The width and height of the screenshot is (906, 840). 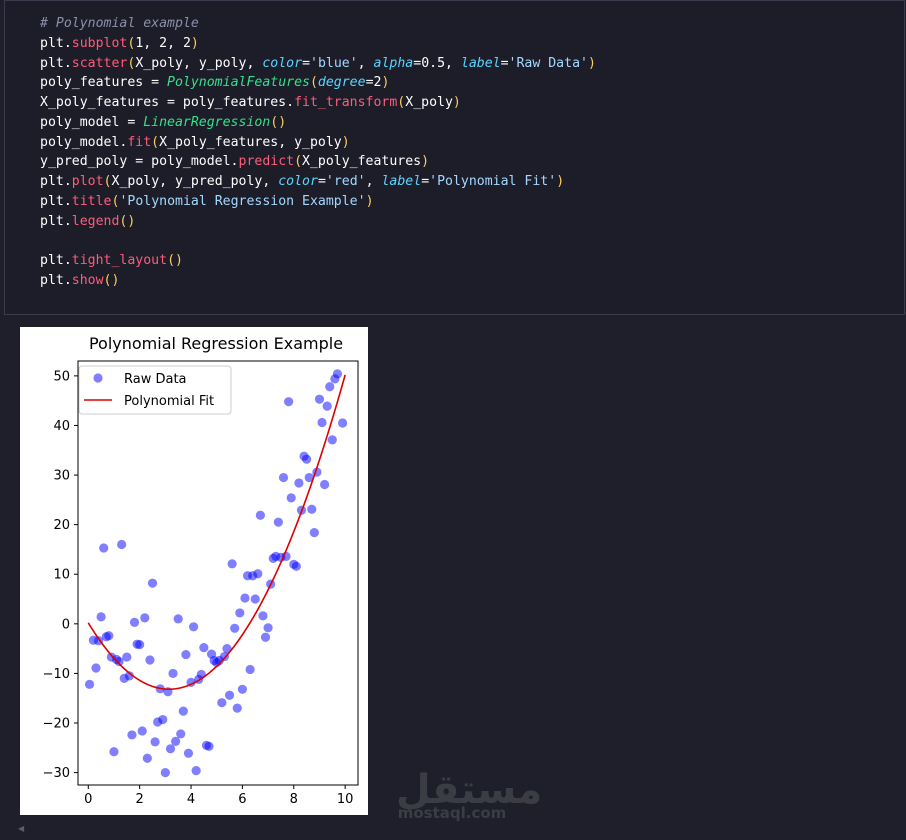 I want to click on code-token: PolynomialFeatures, so click(x=238, y=83).